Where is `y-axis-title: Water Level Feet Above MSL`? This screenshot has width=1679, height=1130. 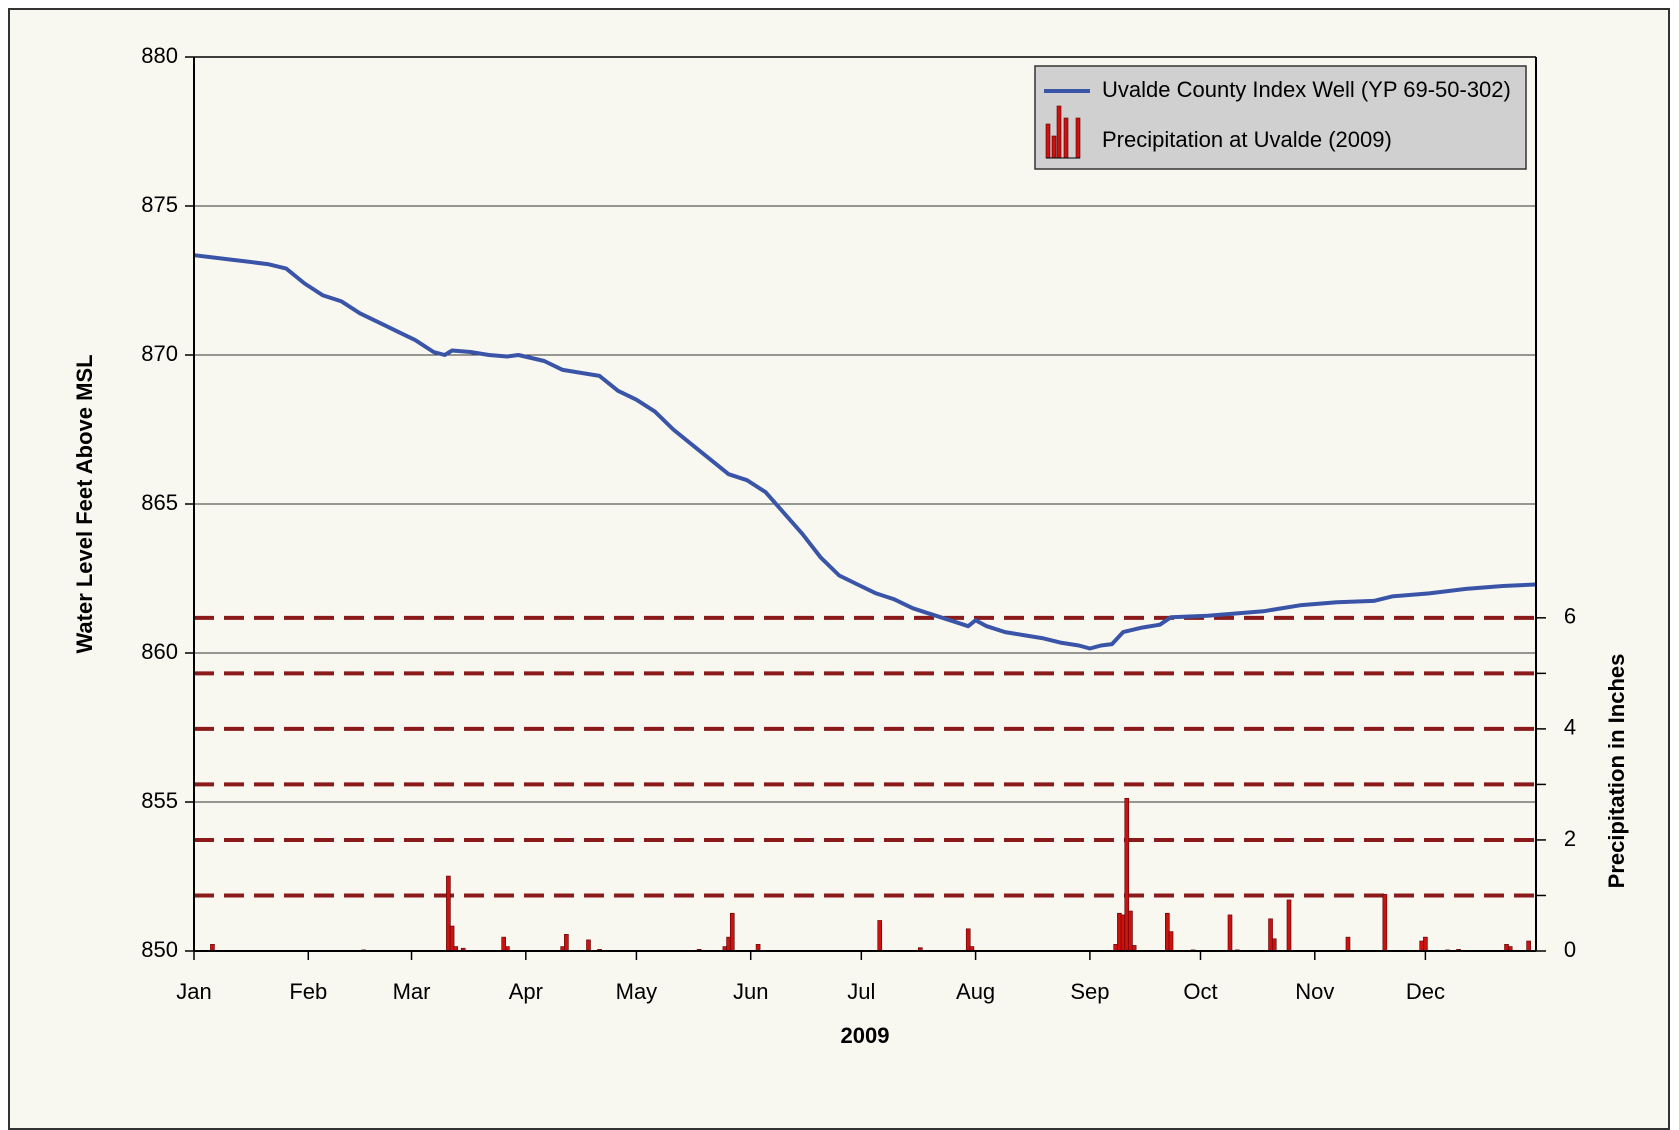 y-axis-title: Water Level Feet Above MSL is located at coordinates (84, 503).